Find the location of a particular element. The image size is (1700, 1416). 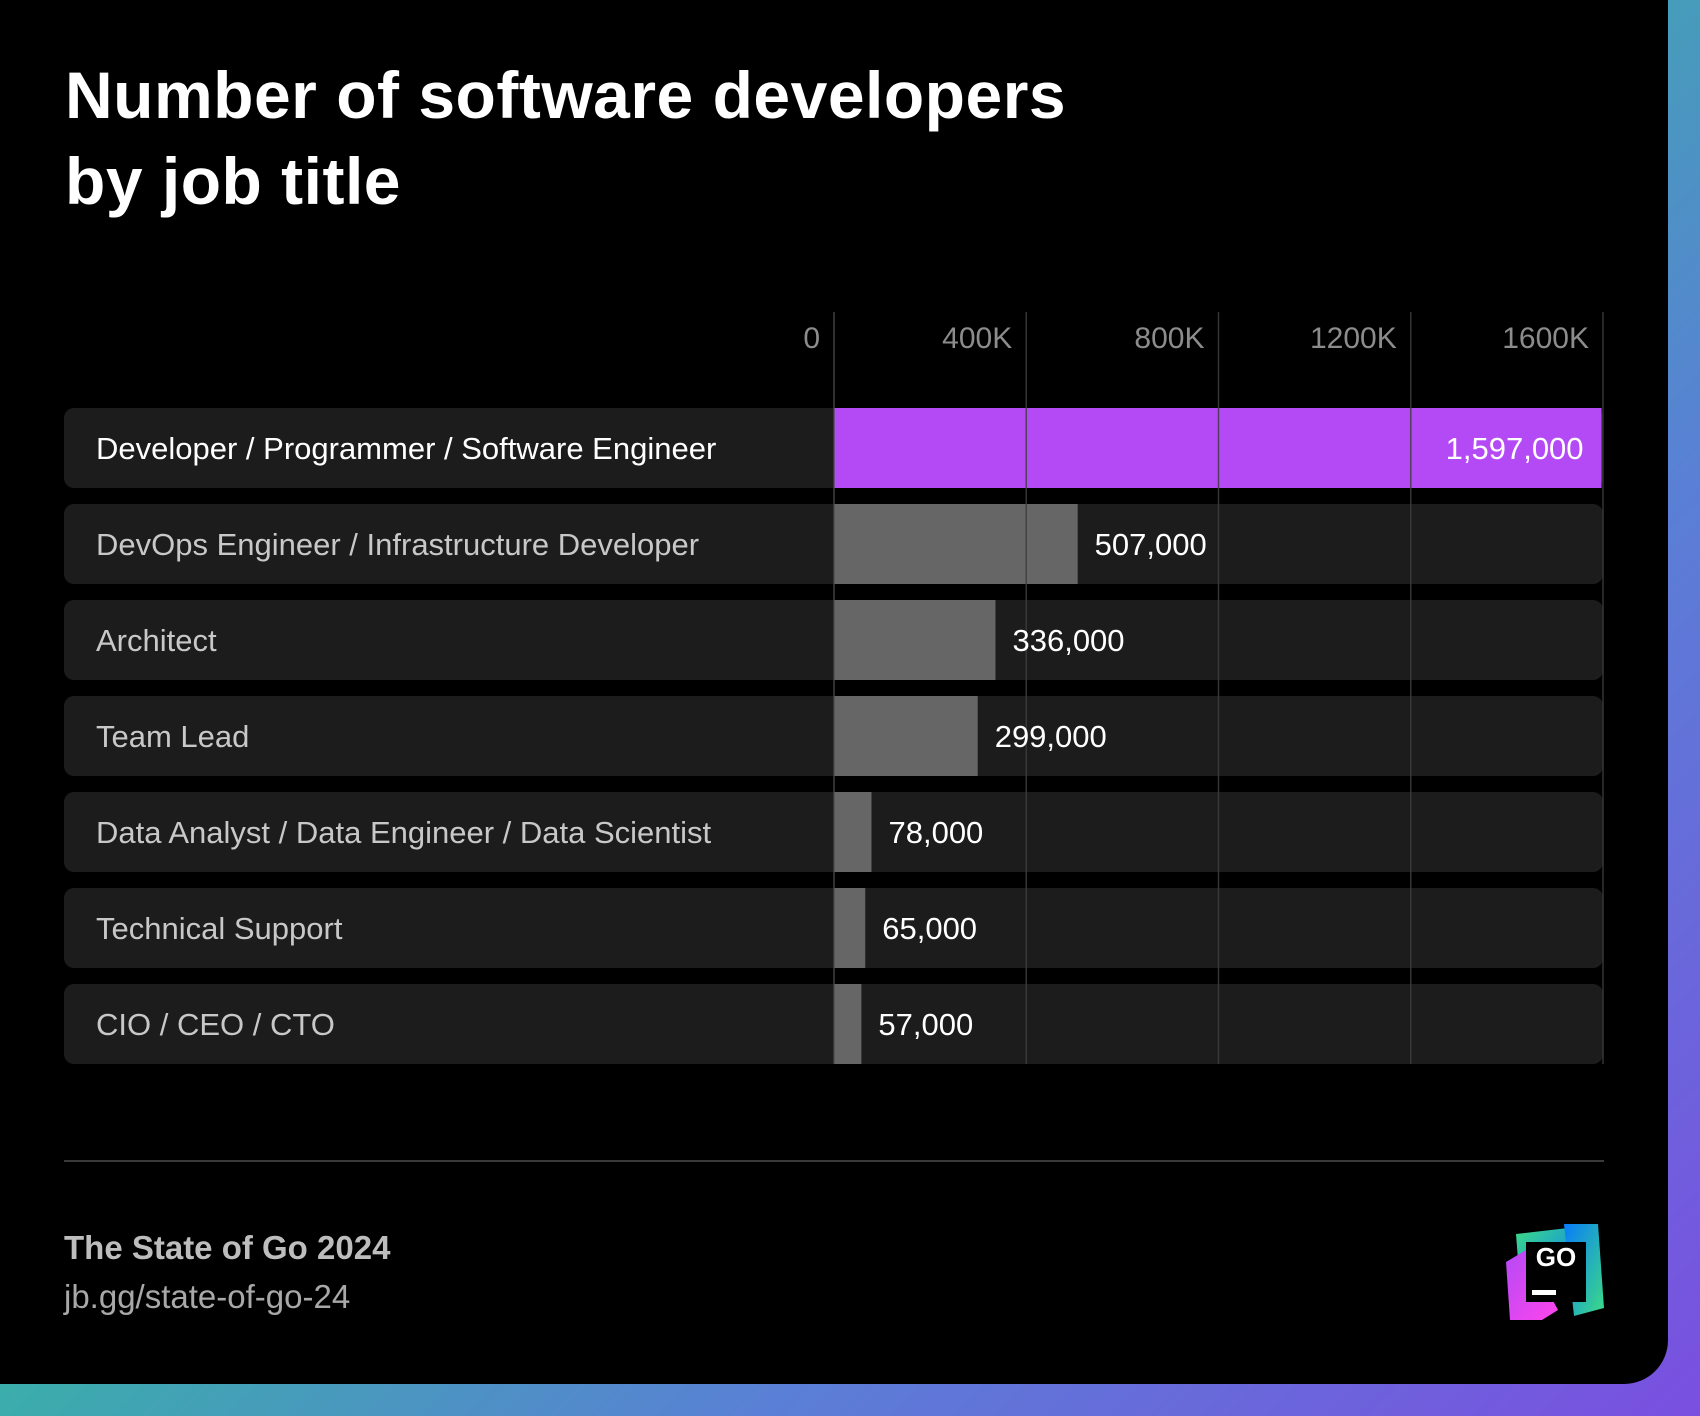

x-tick-label: 0 is located at coordinates (811, 338).